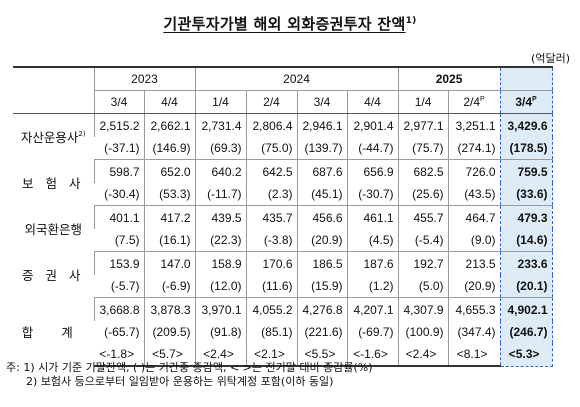  Describe the element at coordinates (119, 286) in the screenshot. I see `change-cell: (-5.7)` at that location.